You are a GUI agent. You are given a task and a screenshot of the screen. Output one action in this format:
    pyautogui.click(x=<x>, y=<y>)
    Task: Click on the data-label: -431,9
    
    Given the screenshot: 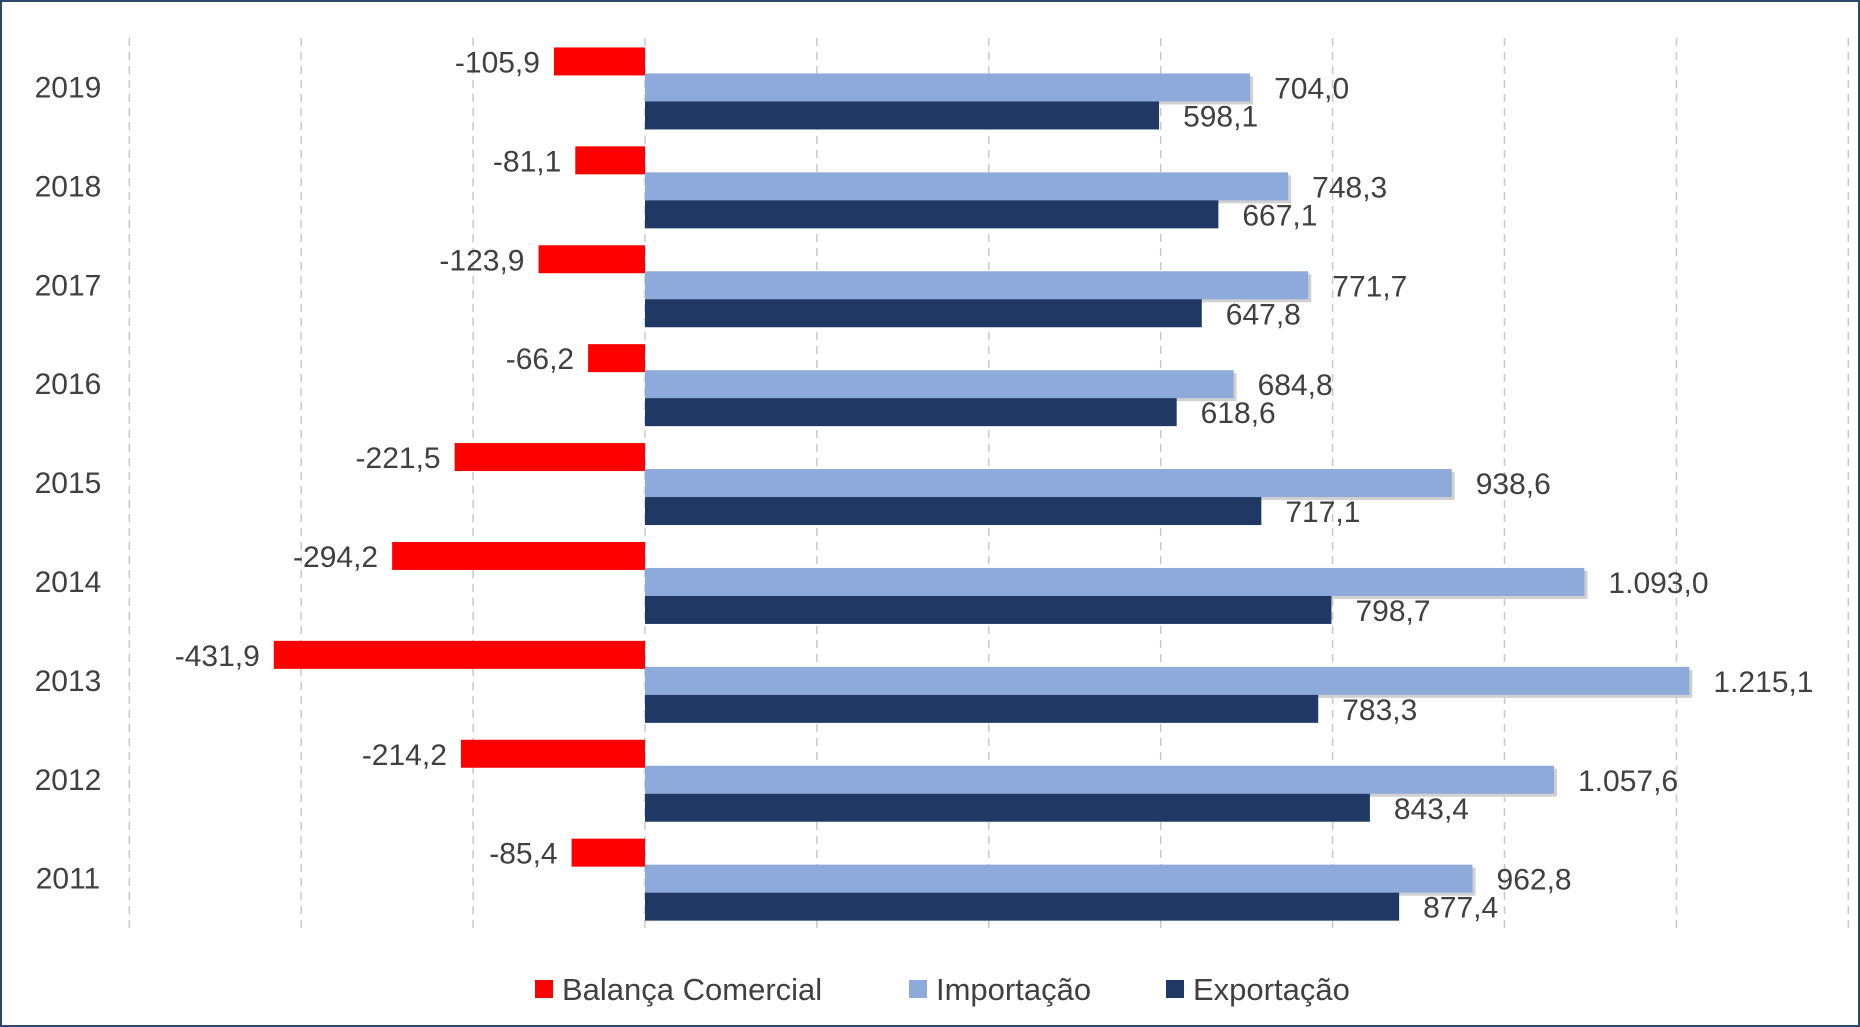 What is the action you would take?
    pyautogui.click(x=217, y=656)
    